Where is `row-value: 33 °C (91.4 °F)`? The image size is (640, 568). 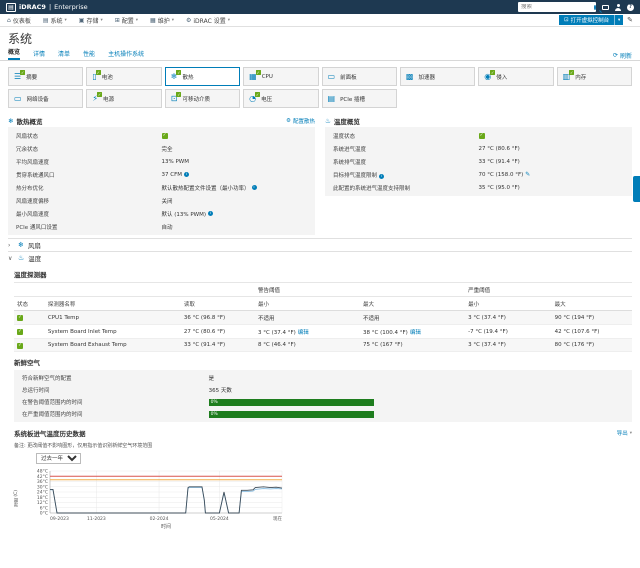 row-value: 33 °C (91.4 °F) is located at coordinates (499, 161).